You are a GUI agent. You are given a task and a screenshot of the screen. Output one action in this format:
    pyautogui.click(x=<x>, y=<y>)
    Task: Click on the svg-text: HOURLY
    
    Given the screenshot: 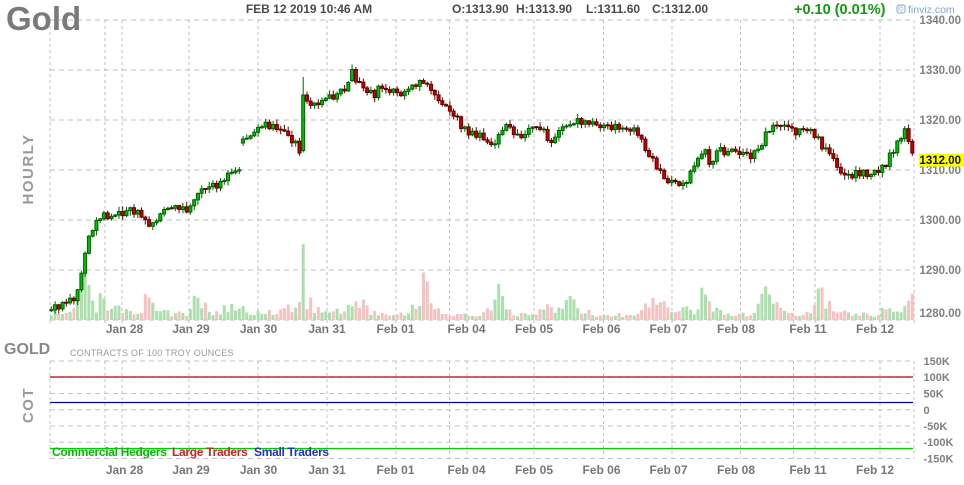 What is the action you would take?
    pyautogui.click(x=28, y=169)
    